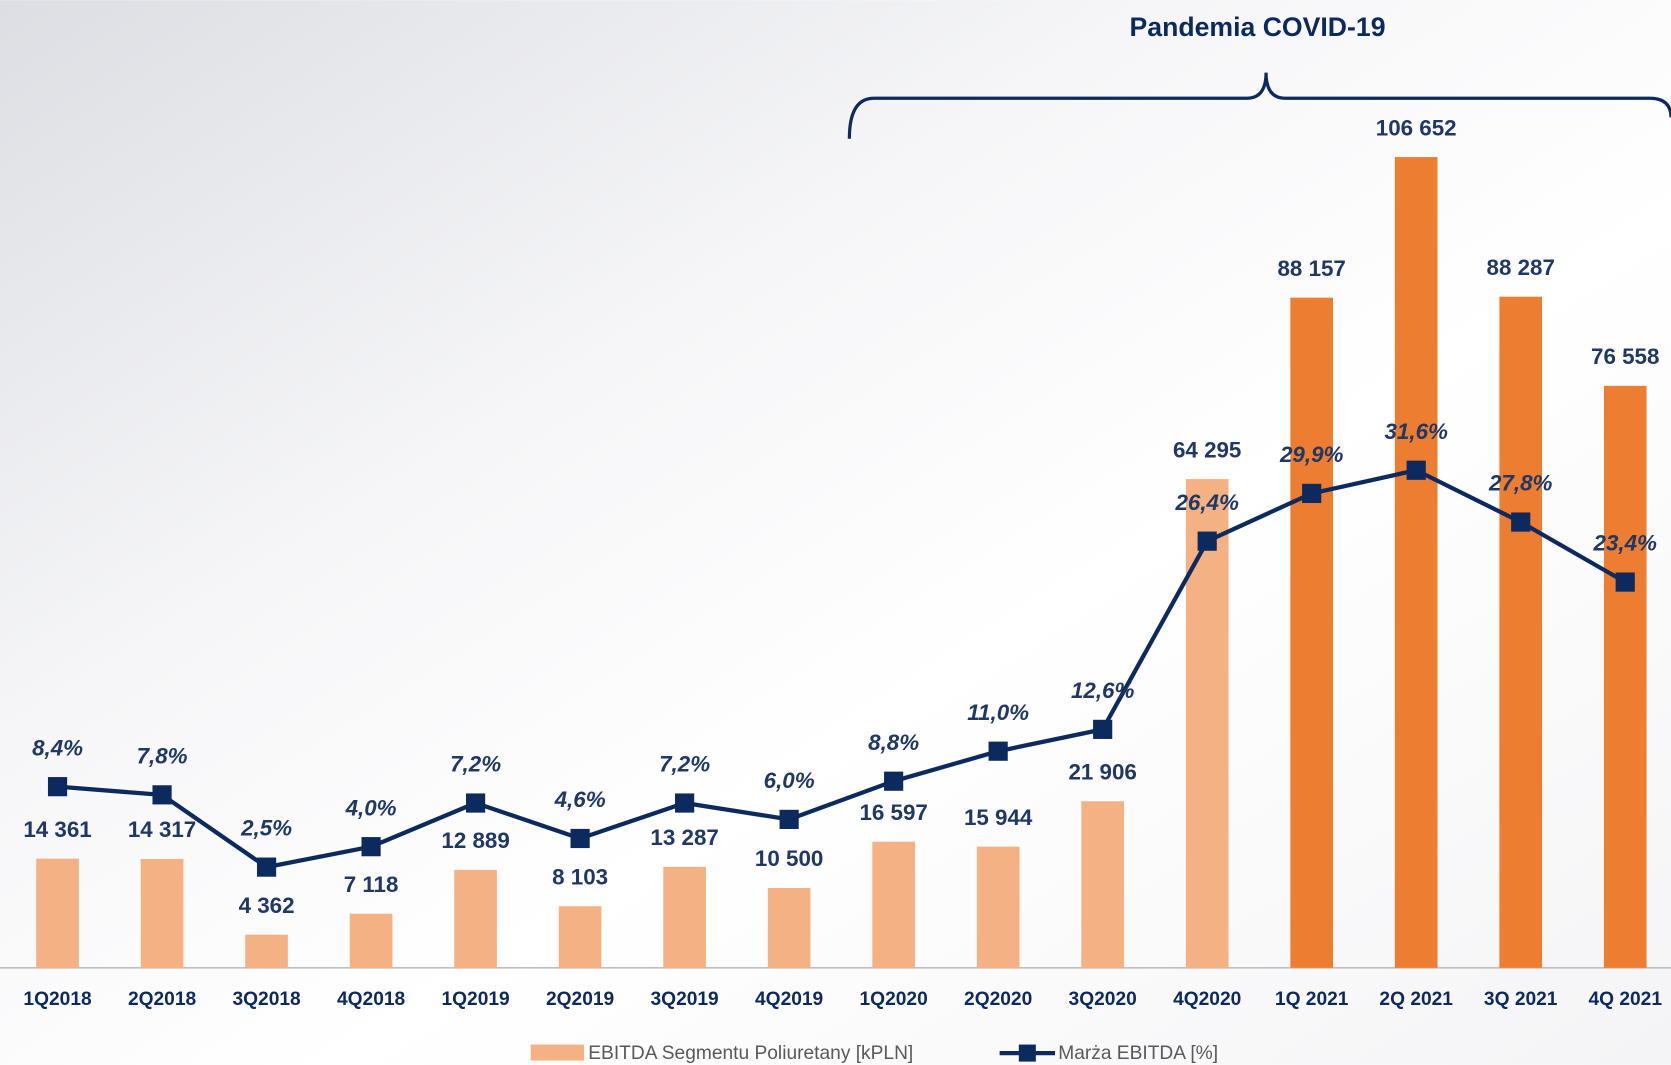  What do you see at coordinates (371, 884) in the screenshot?
I see `bar-value-label: 7 118` at bounding box center [371, 884].